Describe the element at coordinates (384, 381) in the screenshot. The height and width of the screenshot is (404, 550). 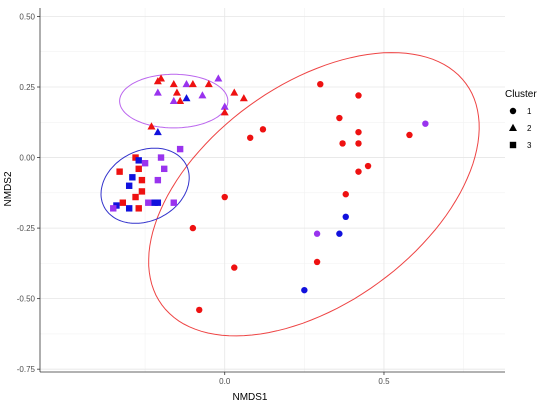
I see `x-tick-label: 0.5` at that location.